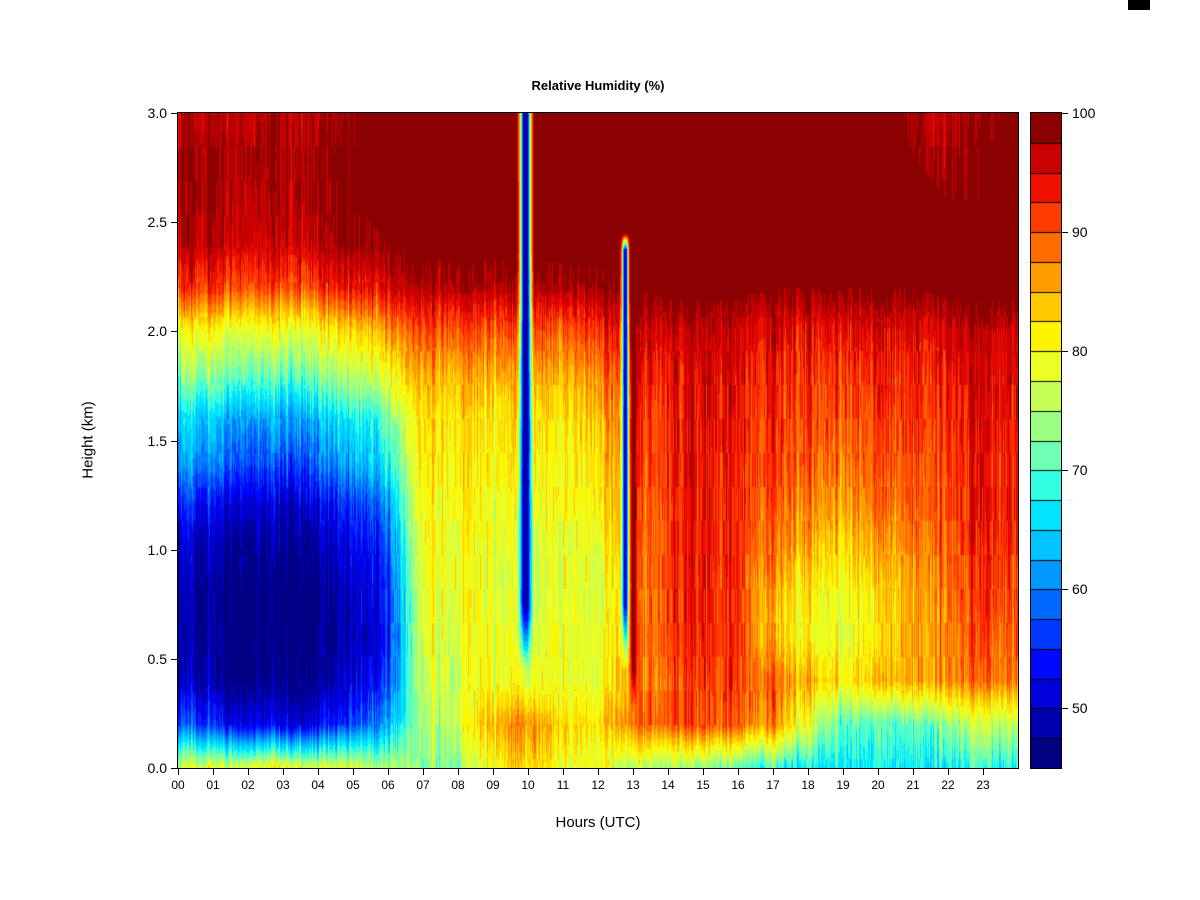 The width and height of the screenshot is (1200, 900). Describe the element at coordinates (458, 785) in the screenshot. I see `x-tick-label: 08` at that location.